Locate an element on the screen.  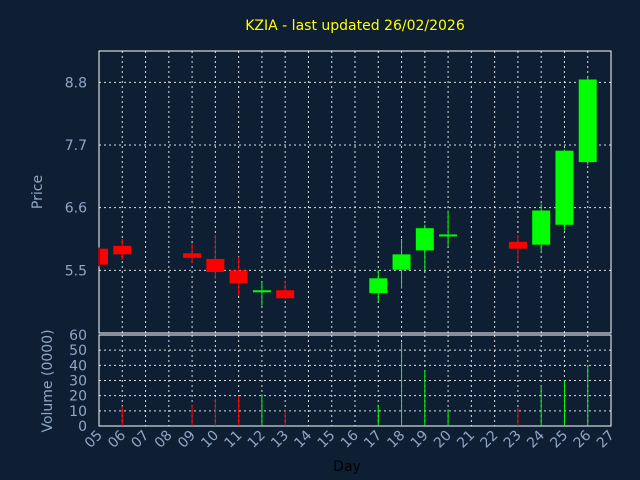
x-tick-label: 10 is located at coordinates (210, 440).